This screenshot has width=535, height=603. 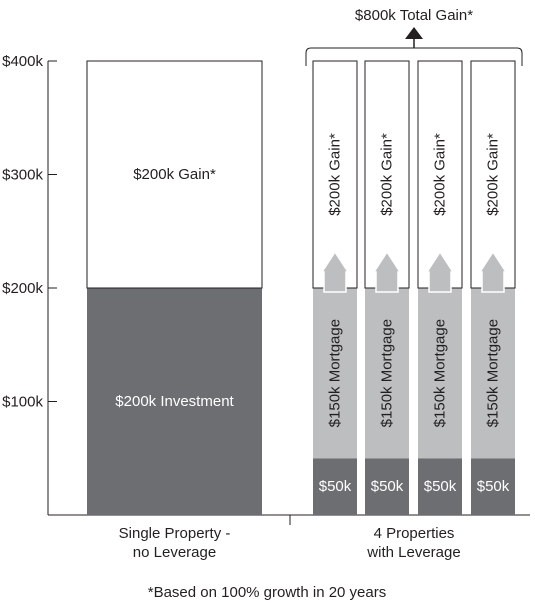 I want to click on category-label: 4 Properties, so click(x=414, y=533).